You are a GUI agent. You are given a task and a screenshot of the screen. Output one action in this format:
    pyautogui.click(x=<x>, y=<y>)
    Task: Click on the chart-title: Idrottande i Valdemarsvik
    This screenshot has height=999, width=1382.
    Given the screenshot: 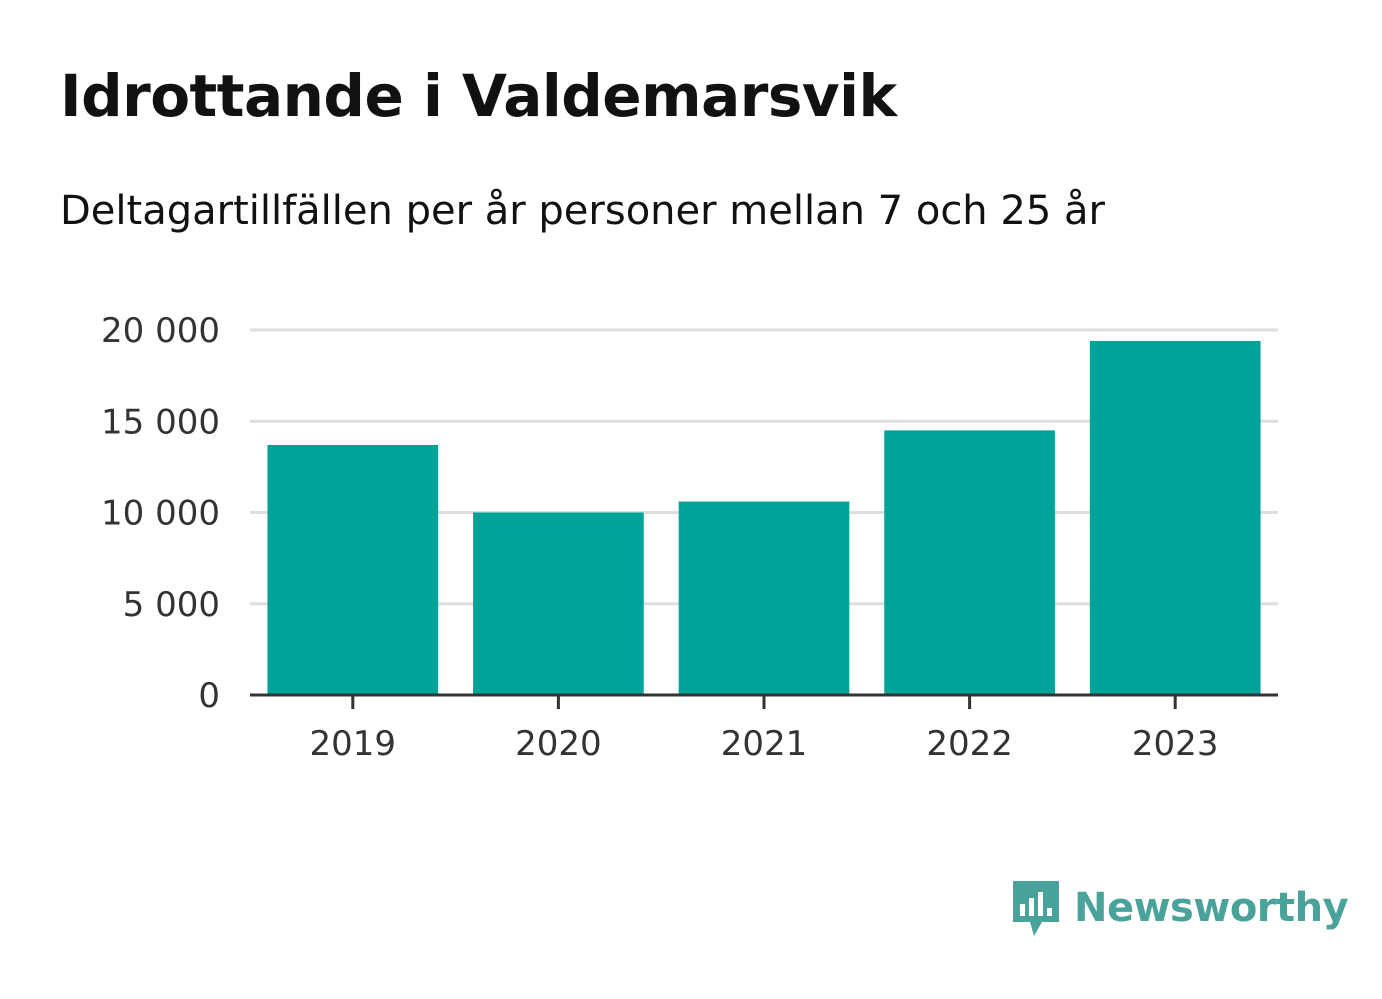 What is the action you would take?
    pyautogui.click(x=478, y=96)
    